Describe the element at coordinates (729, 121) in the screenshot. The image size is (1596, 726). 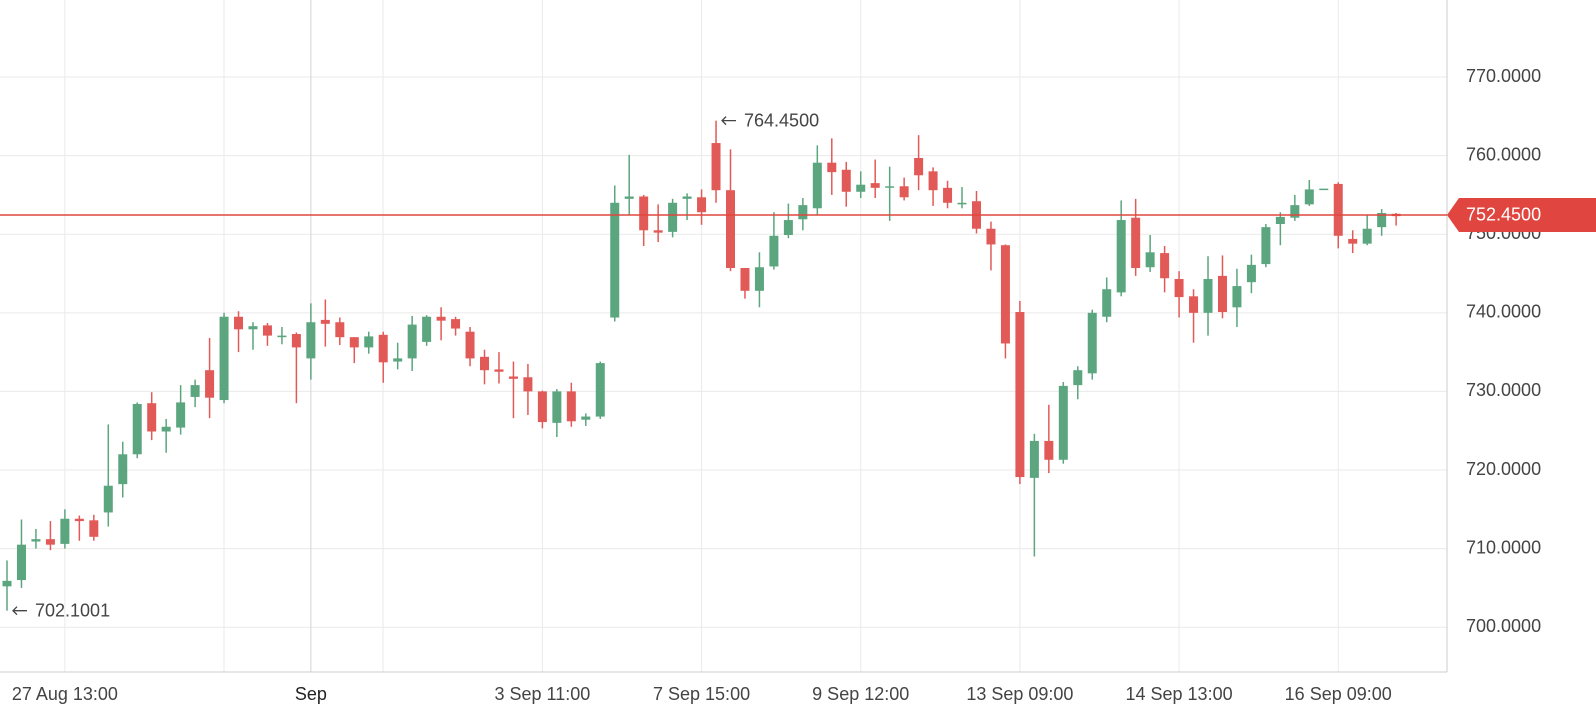
I see `annotation-arrow` at that location.